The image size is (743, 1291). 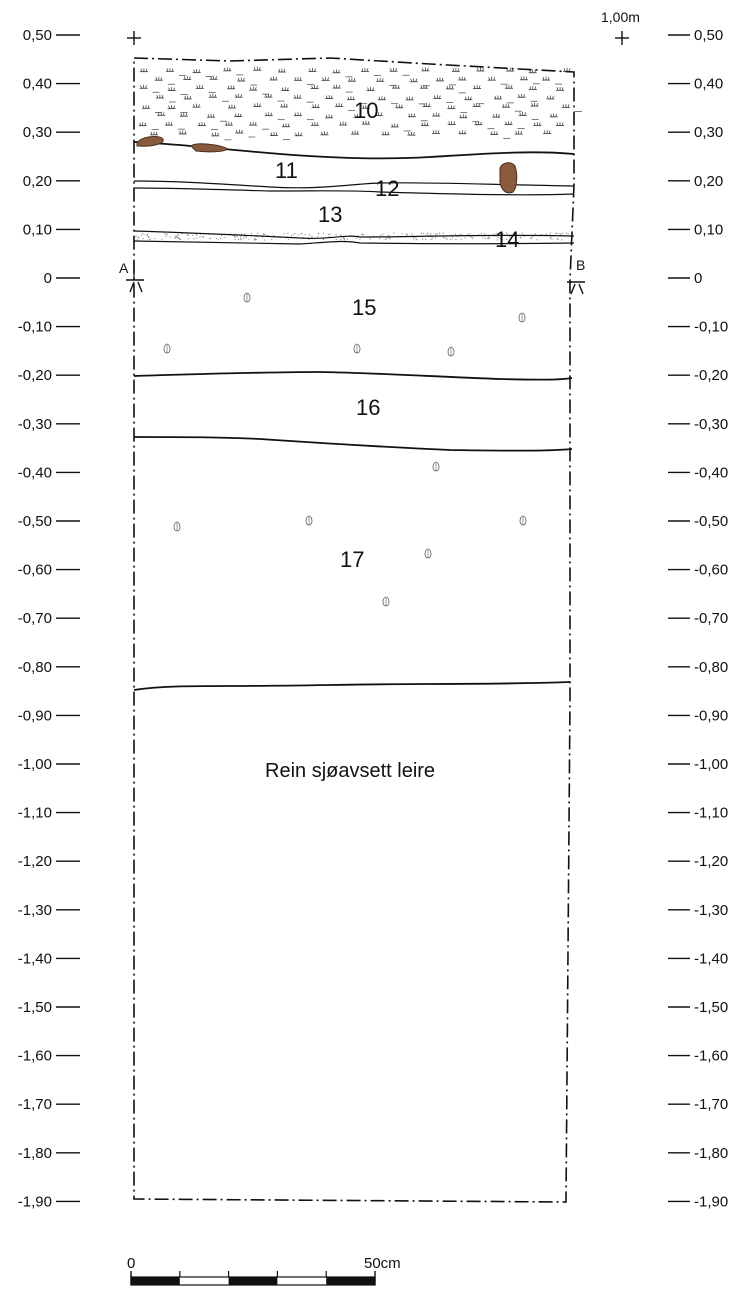 What do you see at coordinates (35, 1153) in the screenshot?
I see `left-axis-tick-label: -1,80` at bounding box center [35, 1153].